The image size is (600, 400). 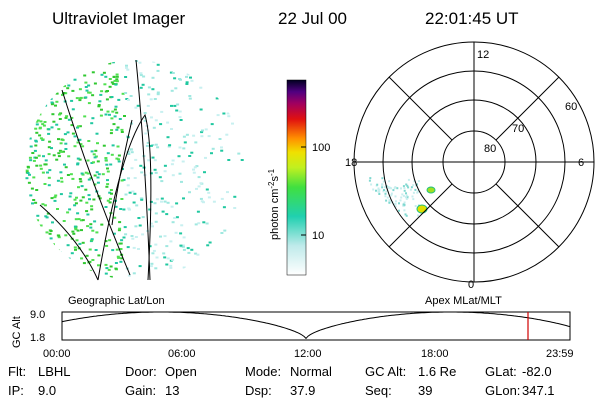 What do you see at coordinates (472, 18) in the screenshot?
I see `time: 22:01:45 UT` at bounding box center [472, 18].